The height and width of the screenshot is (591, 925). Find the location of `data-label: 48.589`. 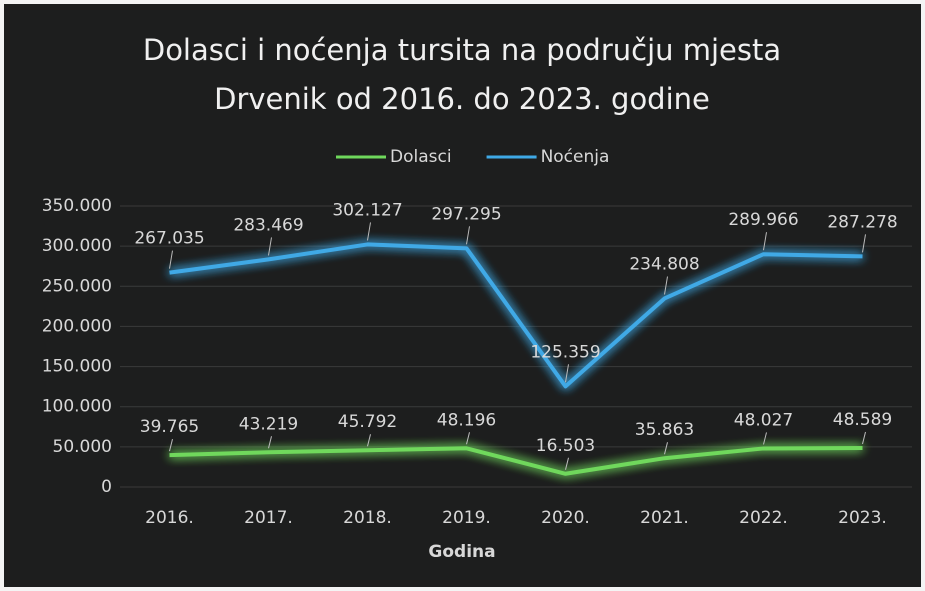

data-label: 48.589 is located at coordinates (862, 420).